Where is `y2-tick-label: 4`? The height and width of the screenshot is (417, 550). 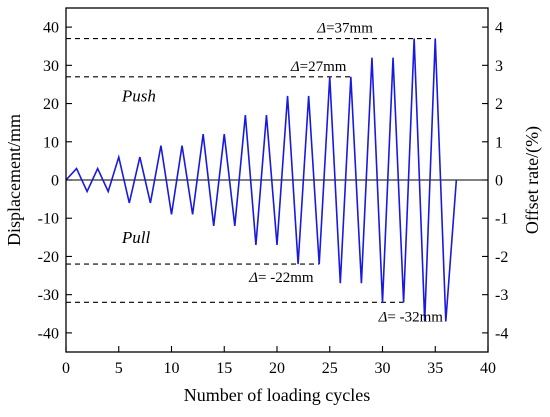
y2-tick-label: 4 is located at coordinates (499, 28).